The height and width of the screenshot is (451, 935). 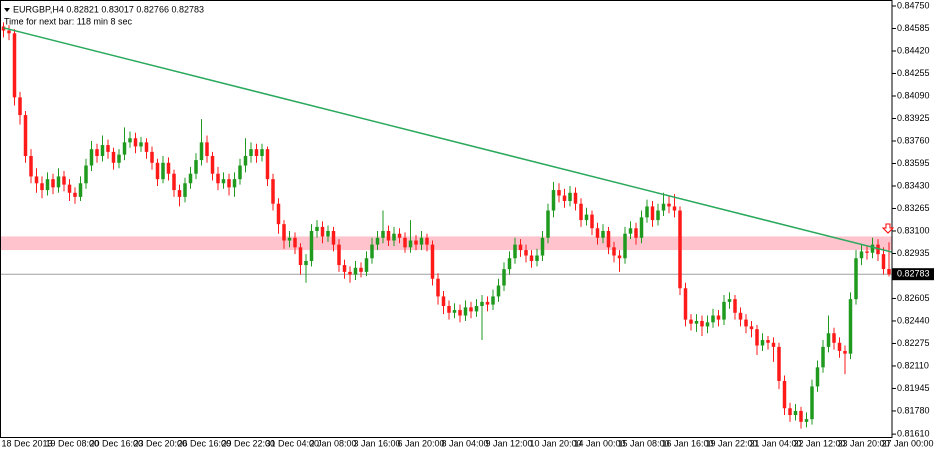 What do you see at coordinates (913, 50) in the screenshot?
I see `y-tick-label: 0.84420` at bounding box center [913, 50].